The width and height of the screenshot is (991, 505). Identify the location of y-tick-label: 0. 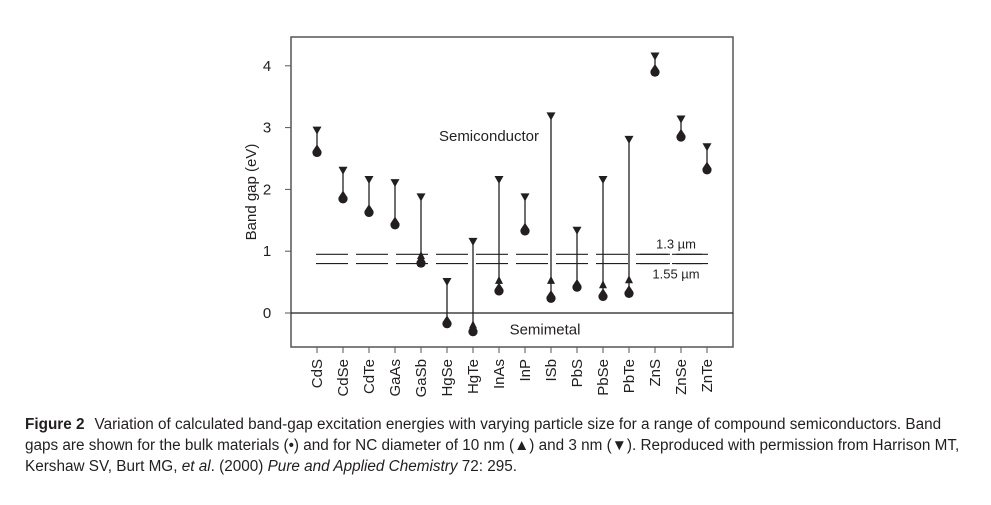
(267, 313).